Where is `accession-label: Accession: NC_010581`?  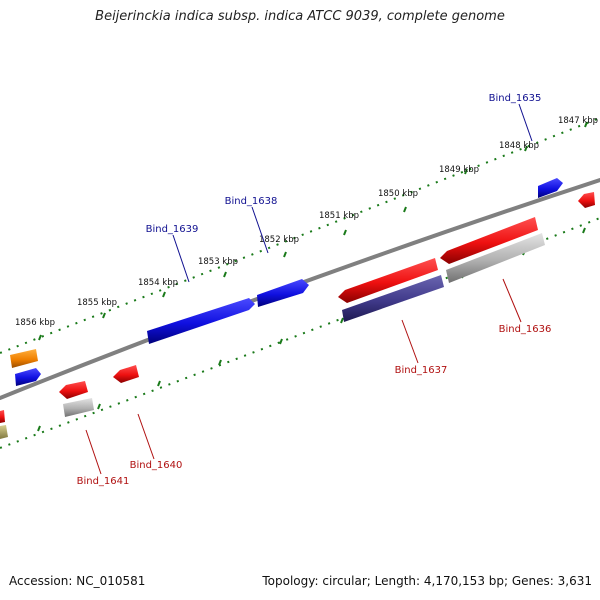 accession-label: Accession: NC_010581 is located at coordinates (77, 581).